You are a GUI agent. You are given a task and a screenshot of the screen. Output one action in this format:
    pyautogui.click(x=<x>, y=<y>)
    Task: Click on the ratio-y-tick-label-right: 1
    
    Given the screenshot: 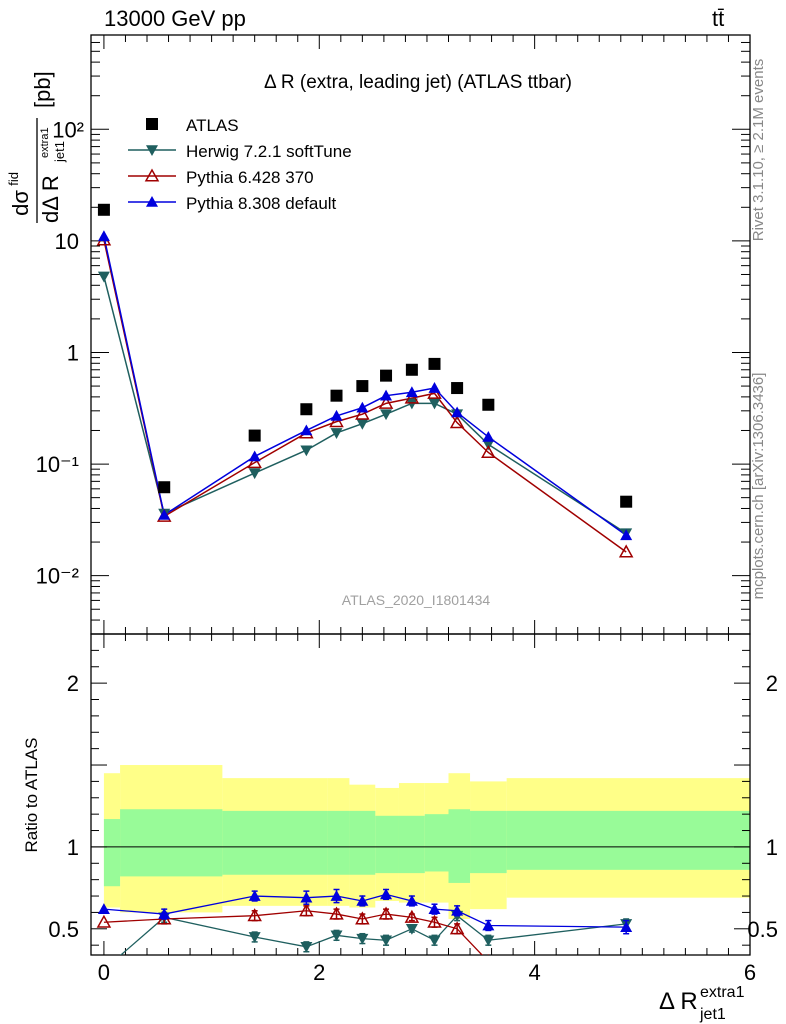 What is the action you would take?
    pyautogui.click(x=772, y=847)
    